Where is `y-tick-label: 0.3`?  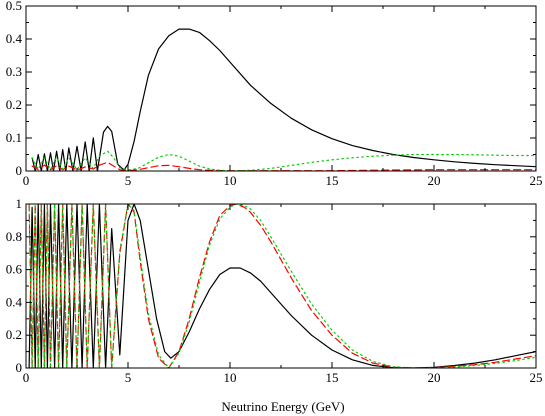 y-tick-label: 0.3 is located at coordinates (14, 71).